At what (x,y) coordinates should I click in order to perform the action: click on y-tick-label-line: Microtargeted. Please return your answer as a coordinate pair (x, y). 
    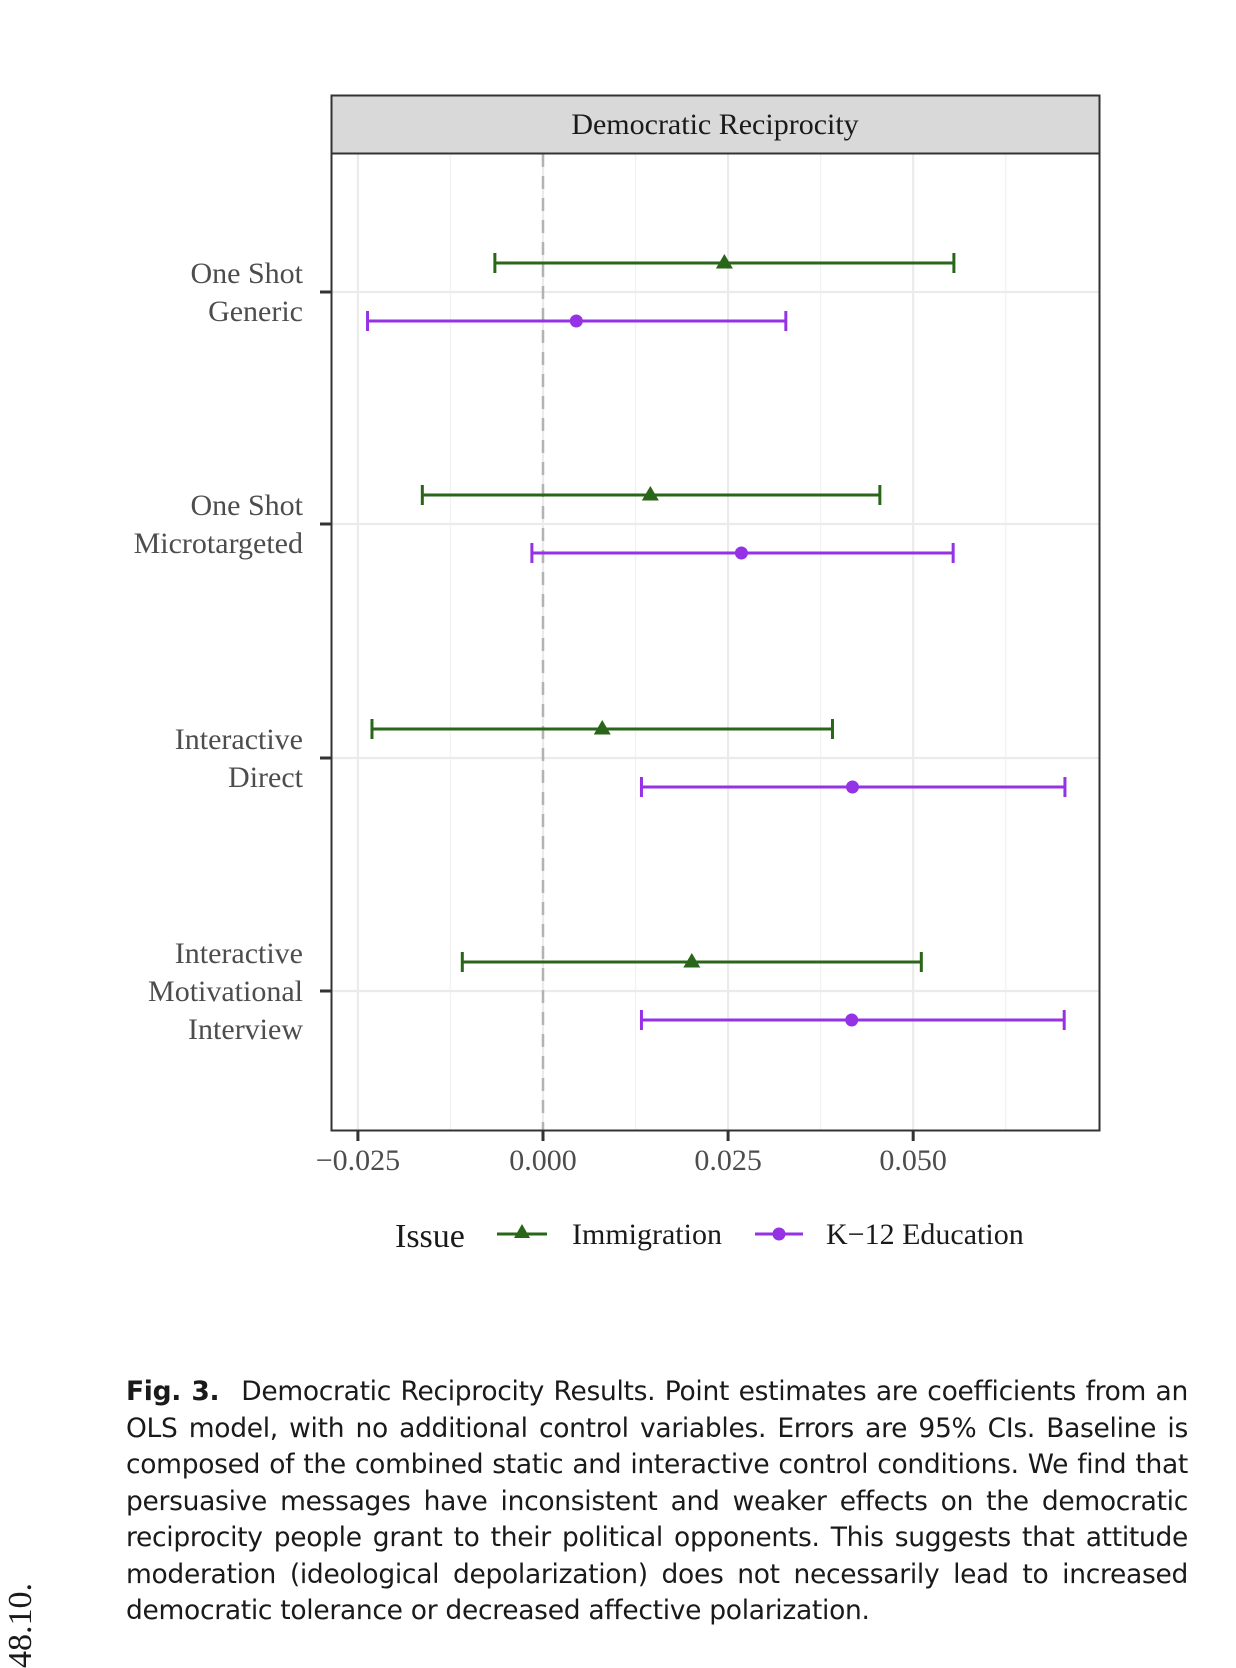
    Looking at the image, I should click on (218, 543).